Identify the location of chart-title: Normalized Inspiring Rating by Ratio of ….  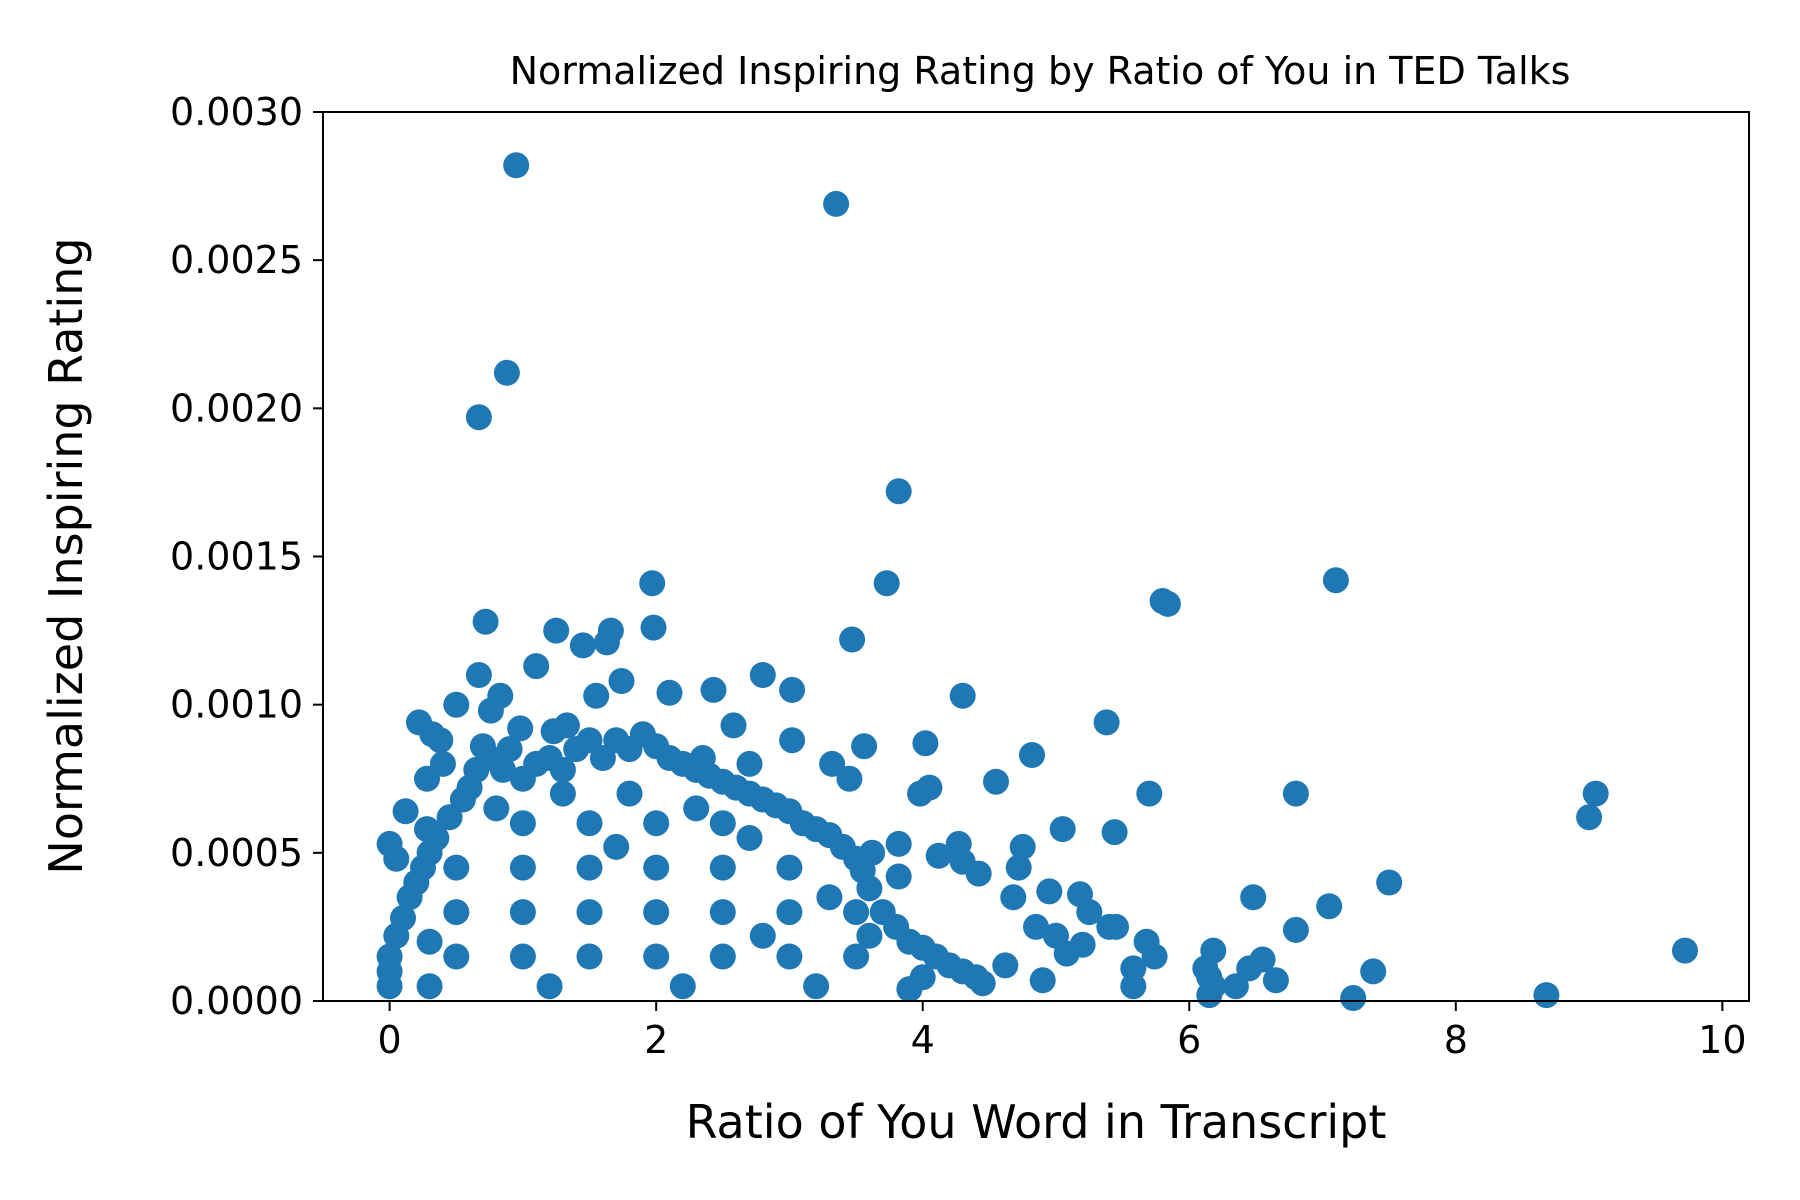
(1040, 71).